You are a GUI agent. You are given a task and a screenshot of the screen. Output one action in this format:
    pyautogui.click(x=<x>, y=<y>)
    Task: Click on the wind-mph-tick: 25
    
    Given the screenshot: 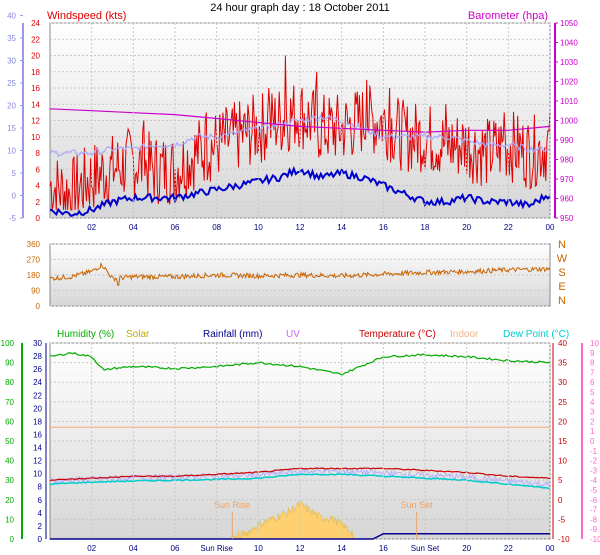 What is the action you would take?
    pyautogui.click(x=11, y=83)
    